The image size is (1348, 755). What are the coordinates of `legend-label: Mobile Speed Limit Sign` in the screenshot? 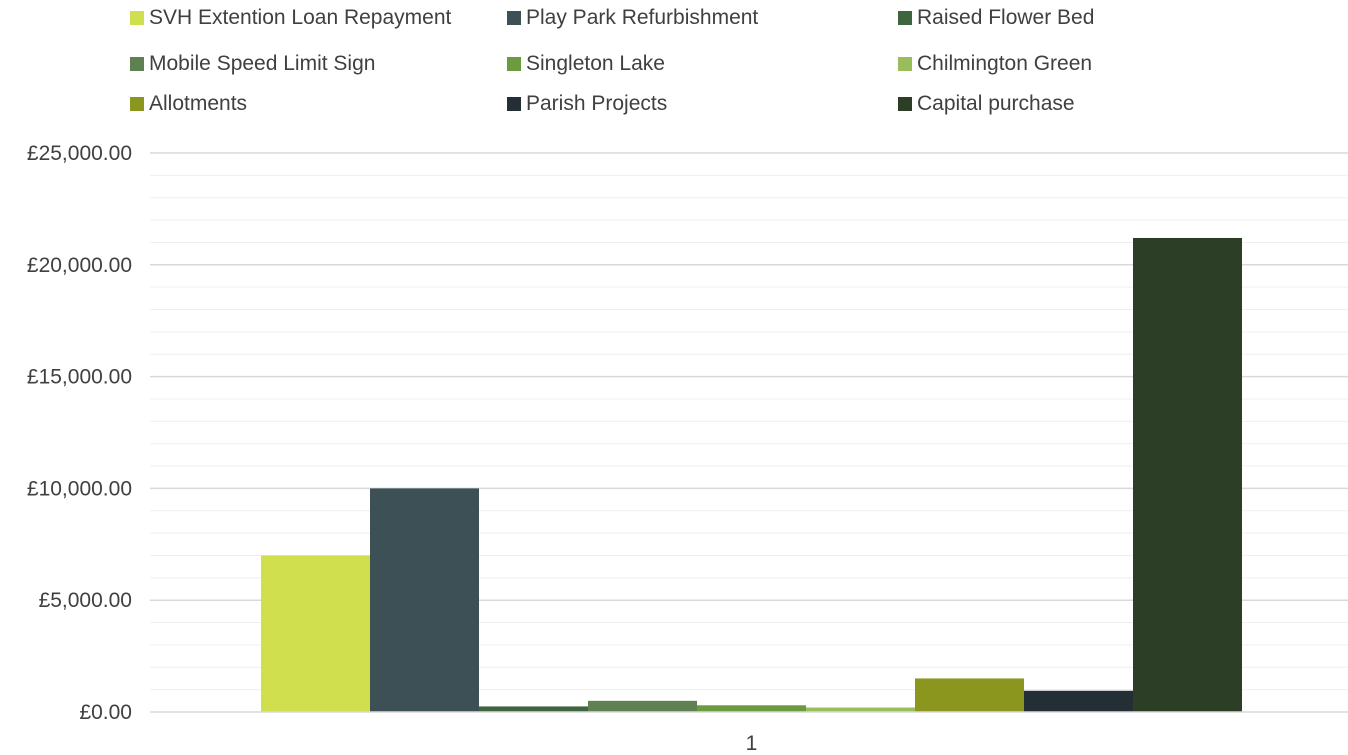 It's located at (262, 63).